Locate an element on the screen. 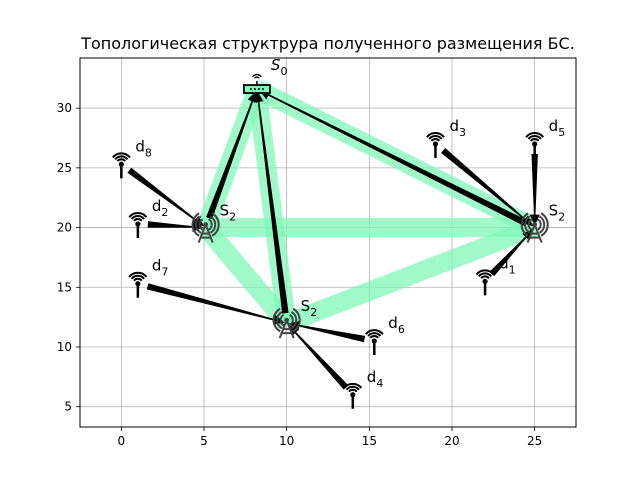 This screenshot has width=640, height=480. base-station-label-s0: S0 is located at coordinates (279, 67).